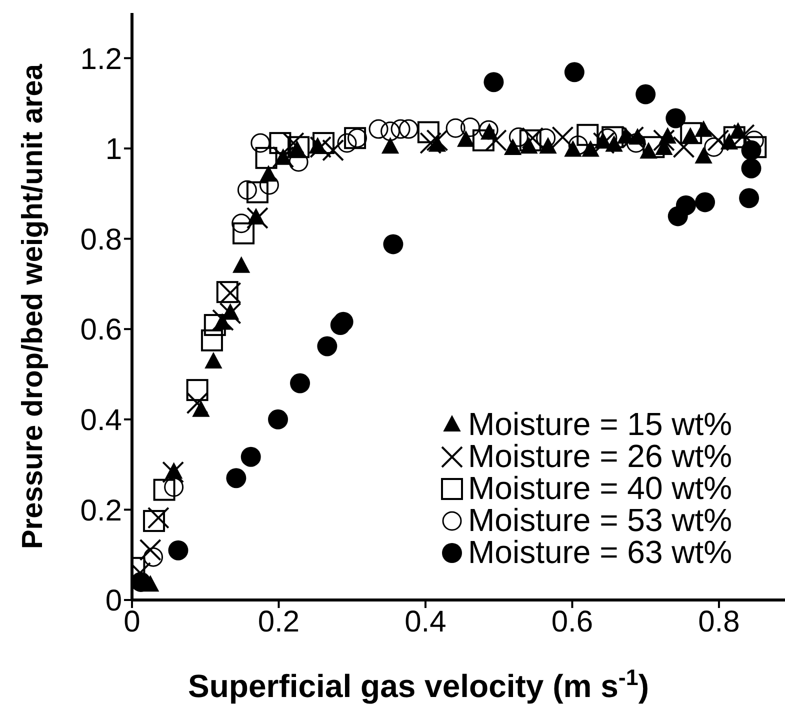  What do you see at coordinates (113, 601) in the screenshot?
I see `y-tick-label: 0` at bounding box center [113, 601].